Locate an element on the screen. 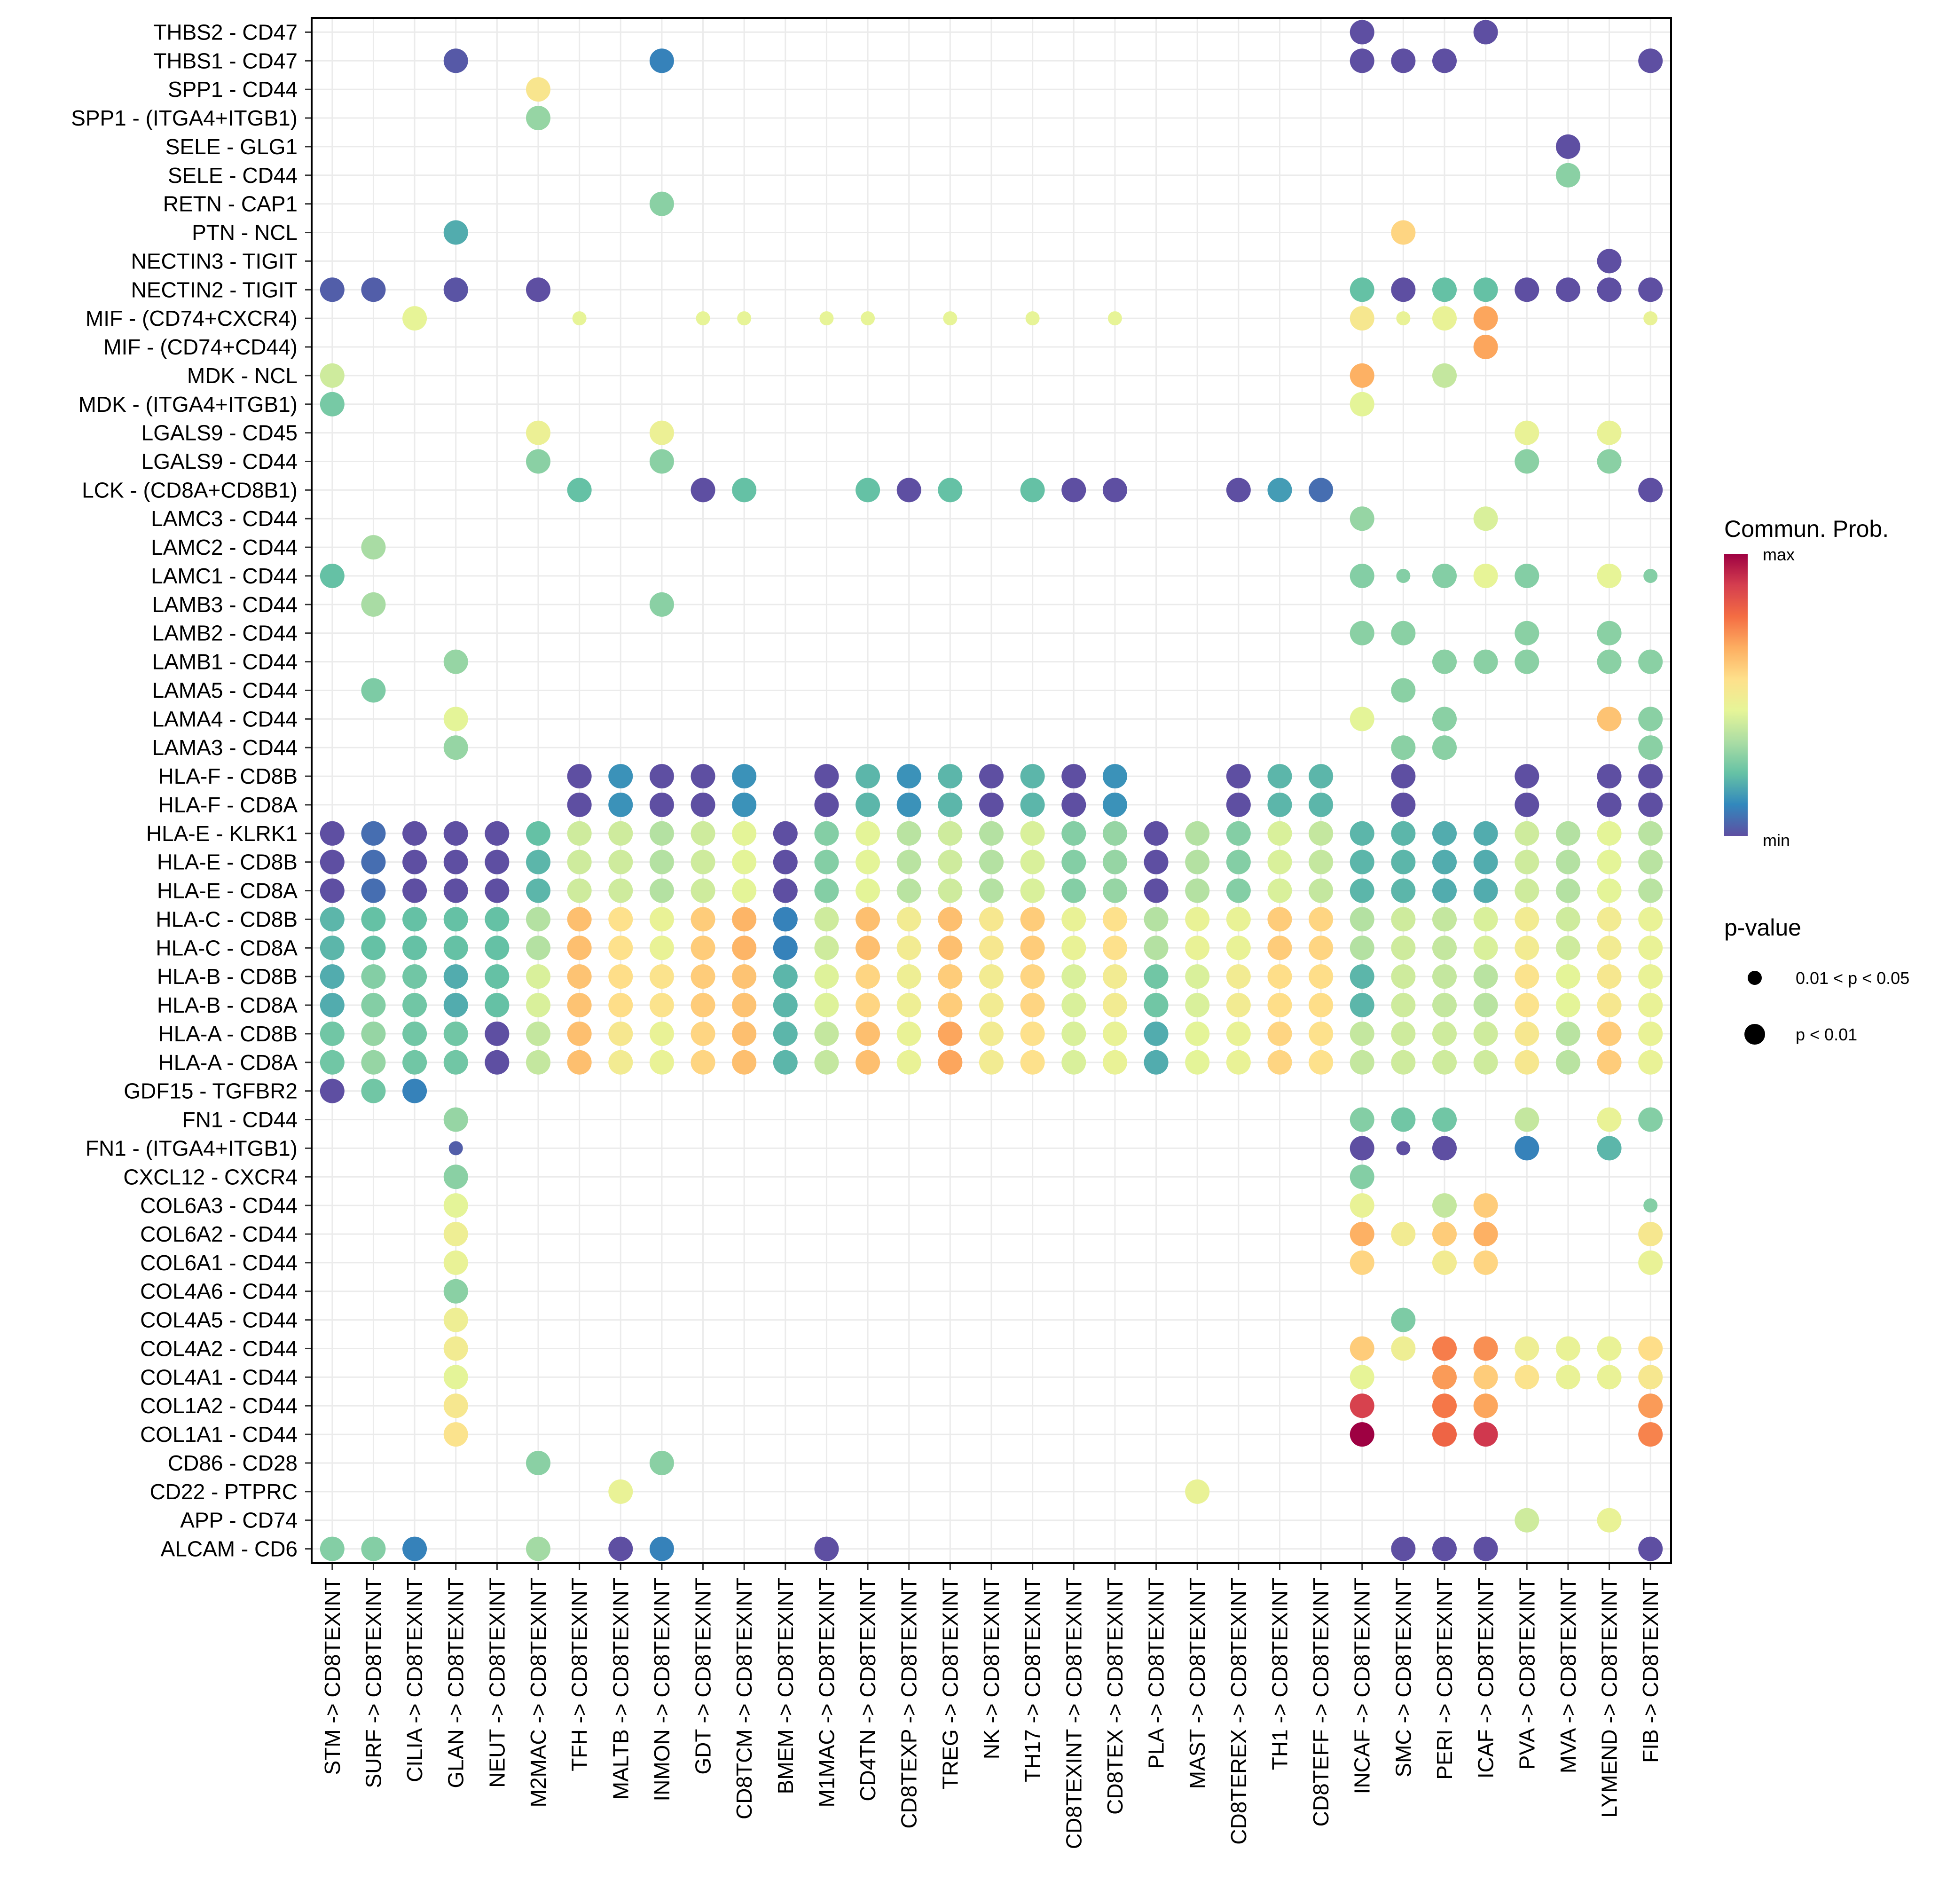  y-tick-label: THBS2 - CD47 is located at coordinates (225, 32).